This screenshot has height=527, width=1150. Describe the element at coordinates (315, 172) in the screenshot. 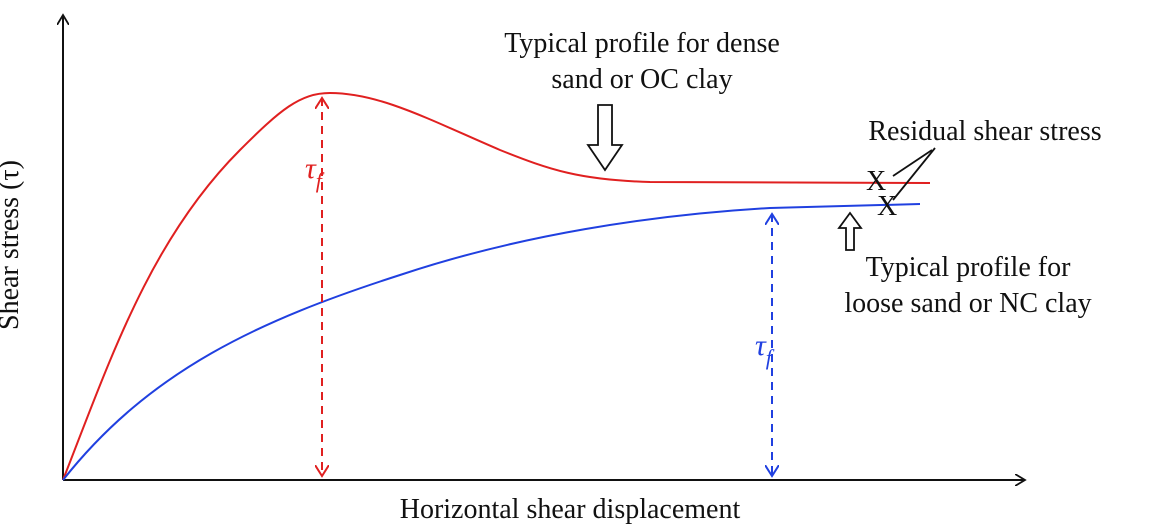

I see `tau-f-dense: τf` at that location.